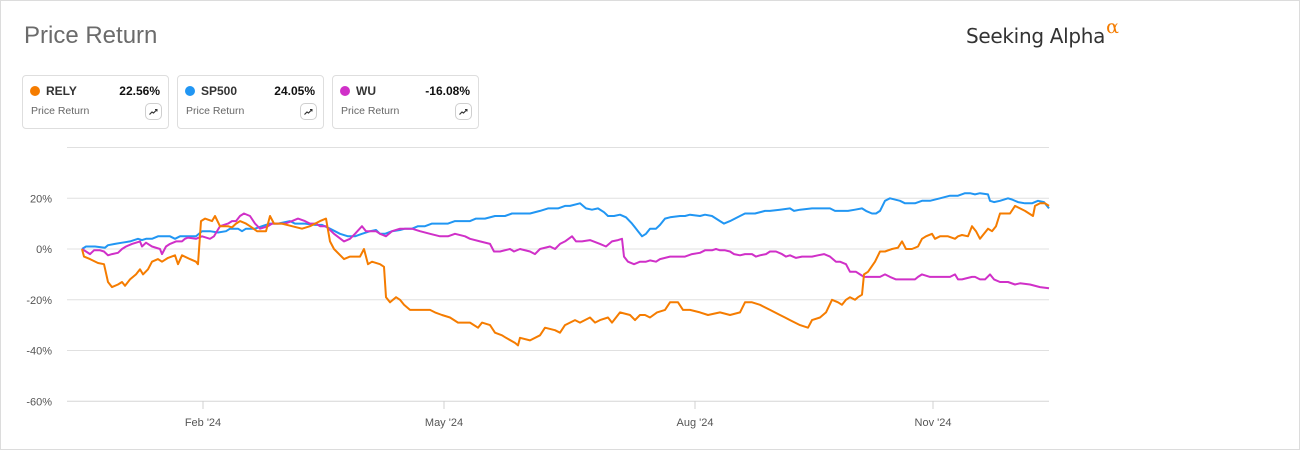 This screenshot has width=1300, height=450. What do you see at coordinates (139, 91) in the screenshot?
I see `series-return-value: 22.56%` at bounding box center [139, 91].